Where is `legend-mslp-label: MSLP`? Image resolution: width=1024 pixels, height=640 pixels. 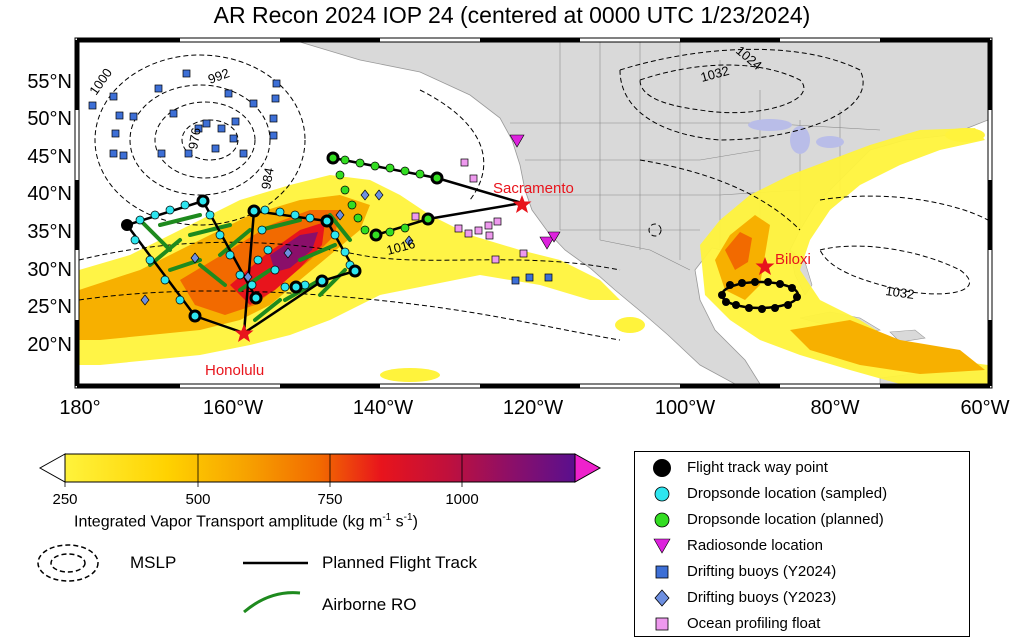
legend-mslp-label: MSLP is located at coordinates (153, 562).